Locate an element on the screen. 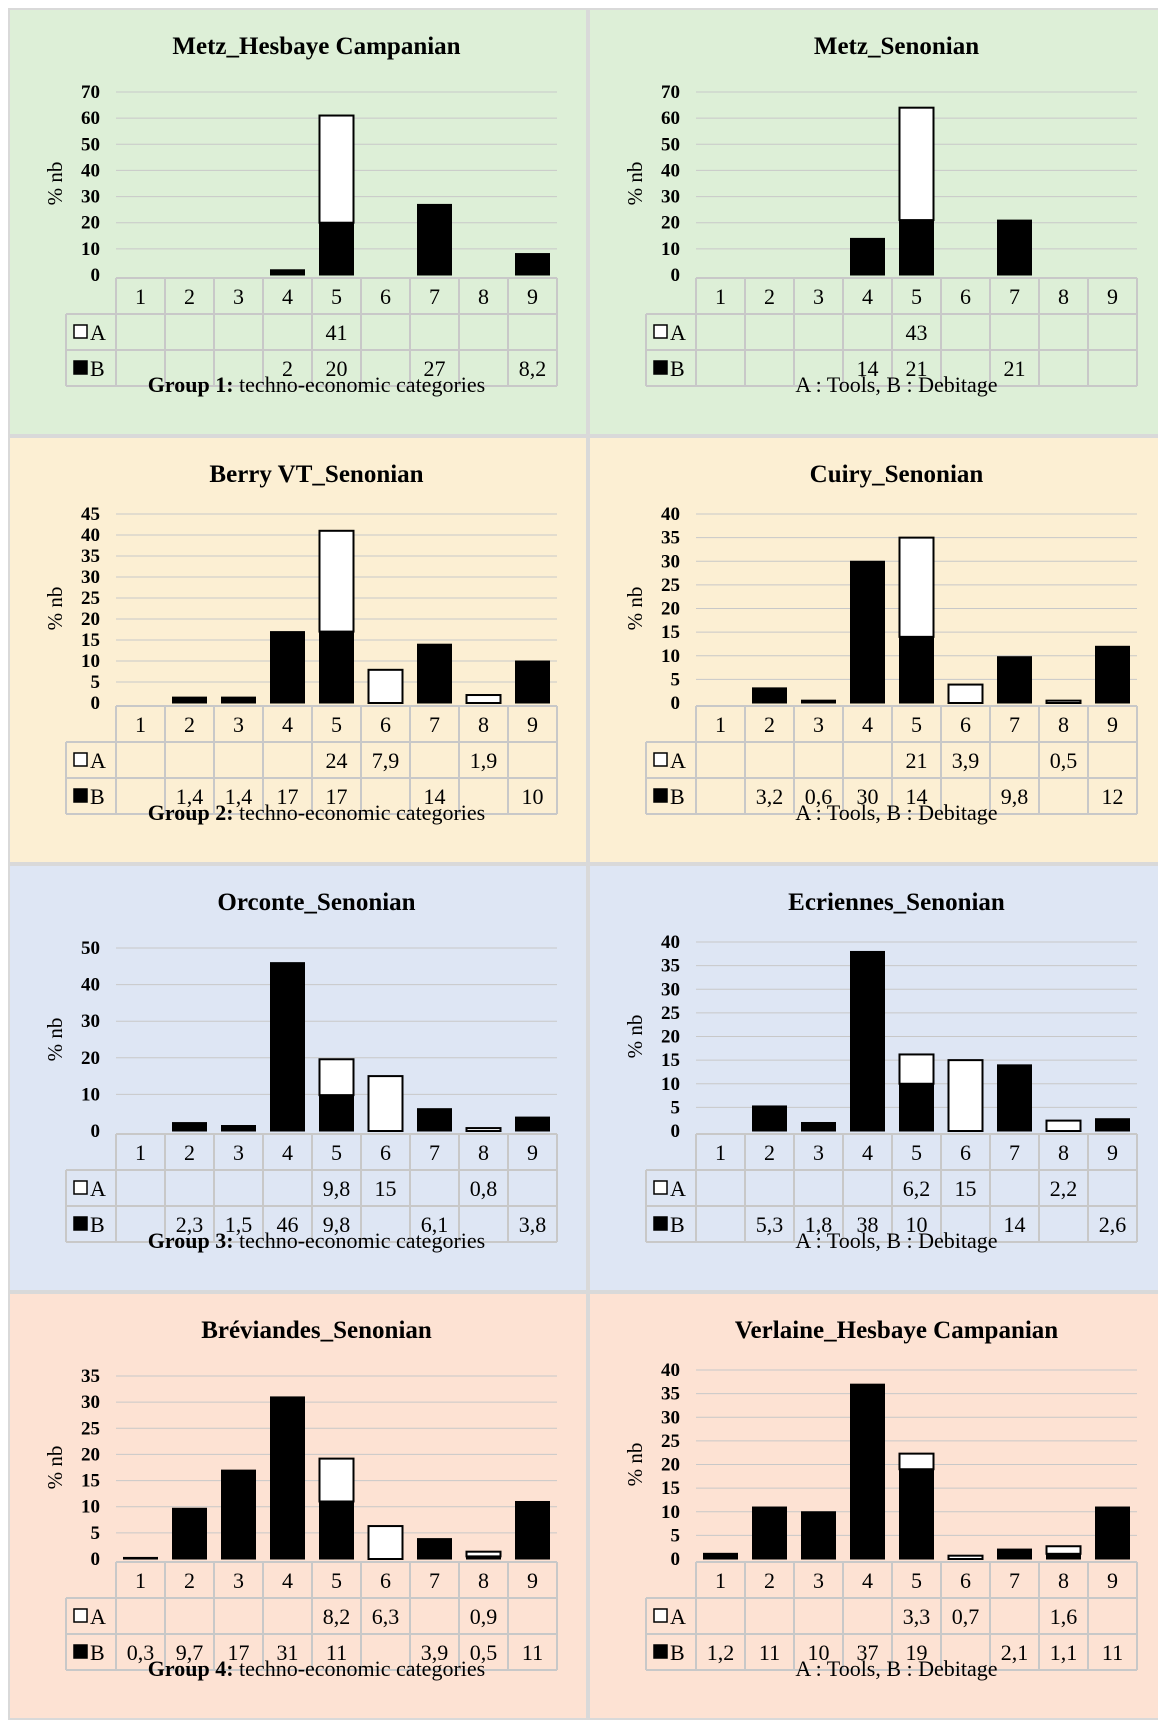 The width and height of the screenshot is (1158, 1720). data-label: 3,3 is located at coordinates (917, 1616).